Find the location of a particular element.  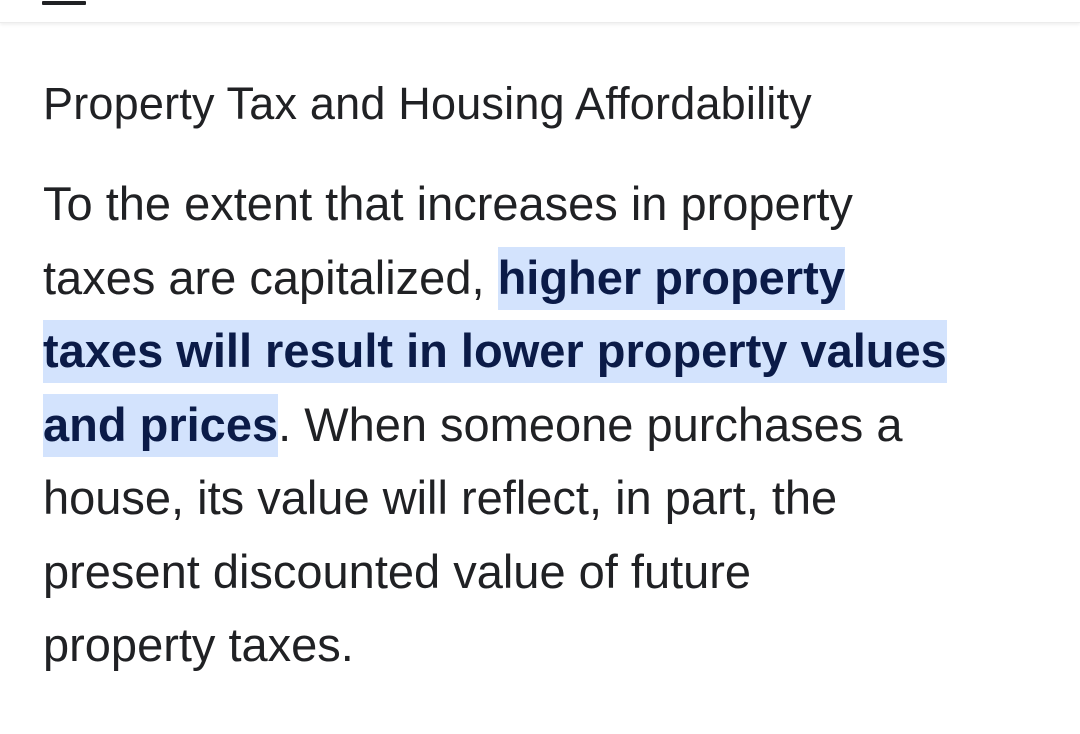

highlighted-text: higher property is located at coordinates (671, 278).